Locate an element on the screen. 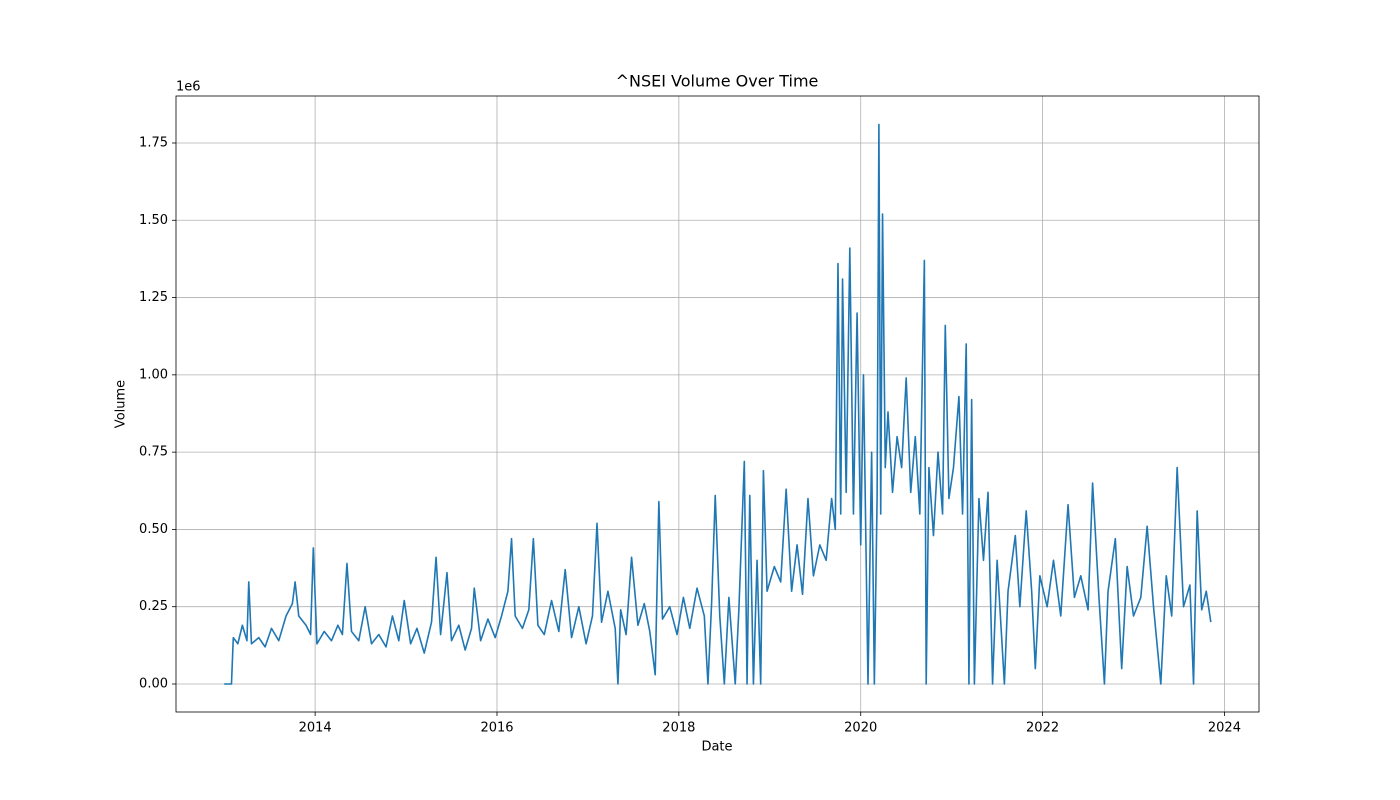 This screenshot has height=800, width=1400. y-tick-label: 1.00 is located at coordinates (153, 374).